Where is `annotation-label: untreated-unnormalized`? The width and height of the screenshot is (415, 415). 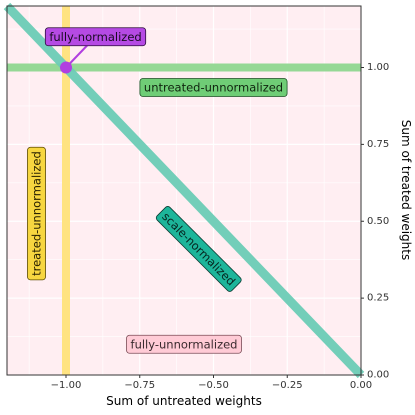
annotation-label: untreated-unnormalized is located at coordinates (213, 87).